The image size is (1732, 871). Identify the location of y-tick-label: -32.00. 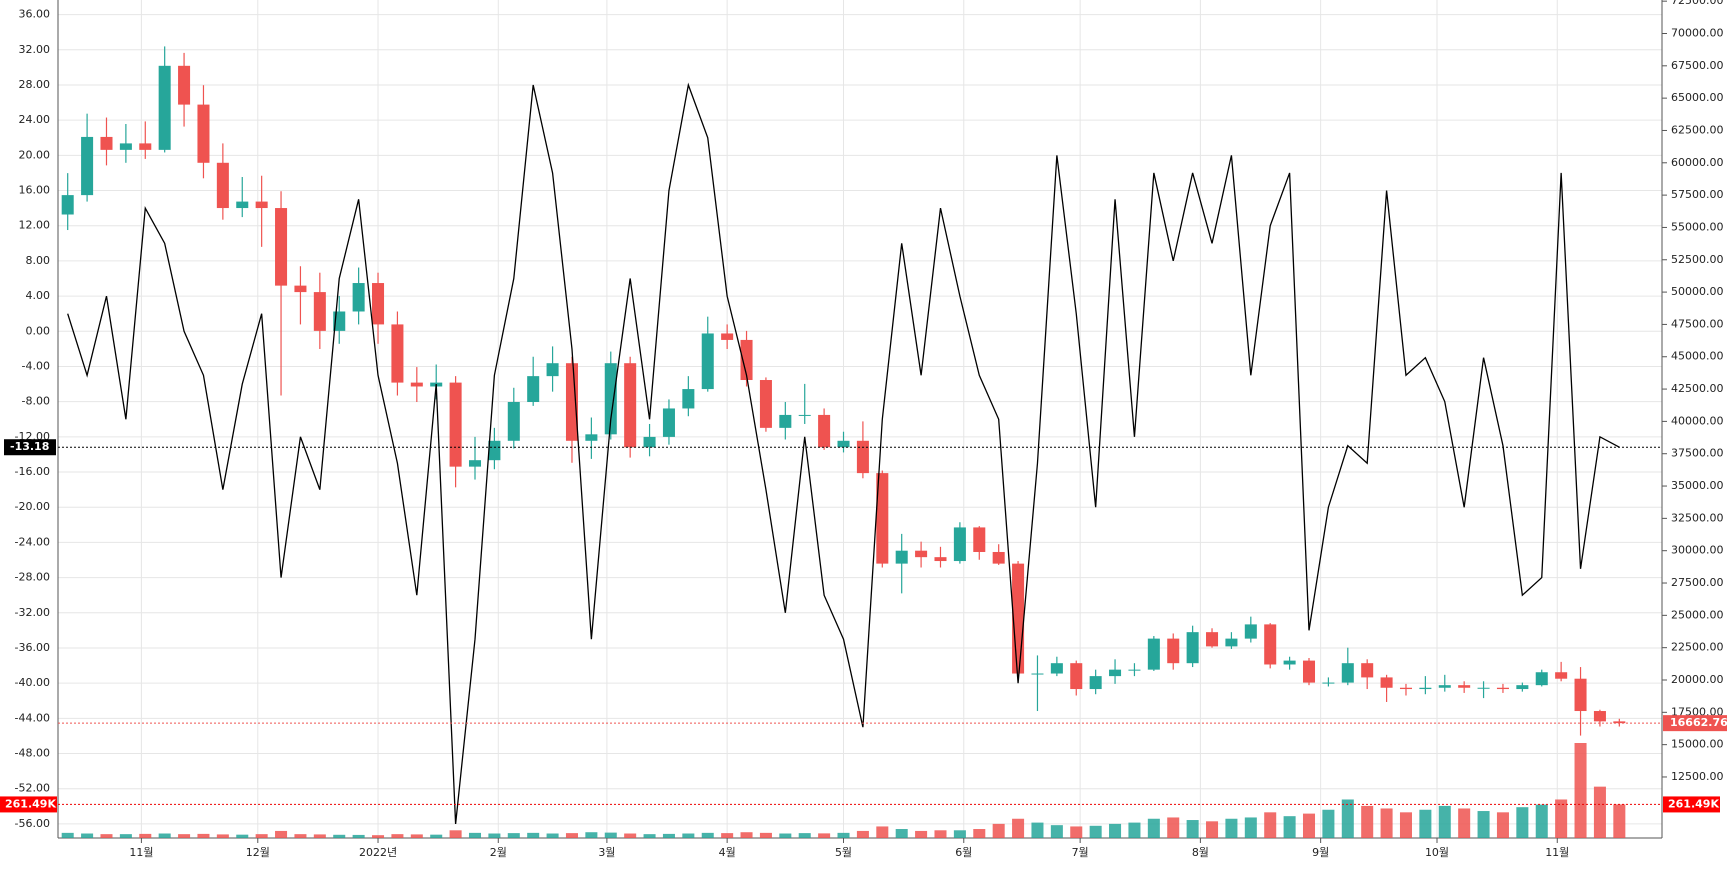
(32, 612).